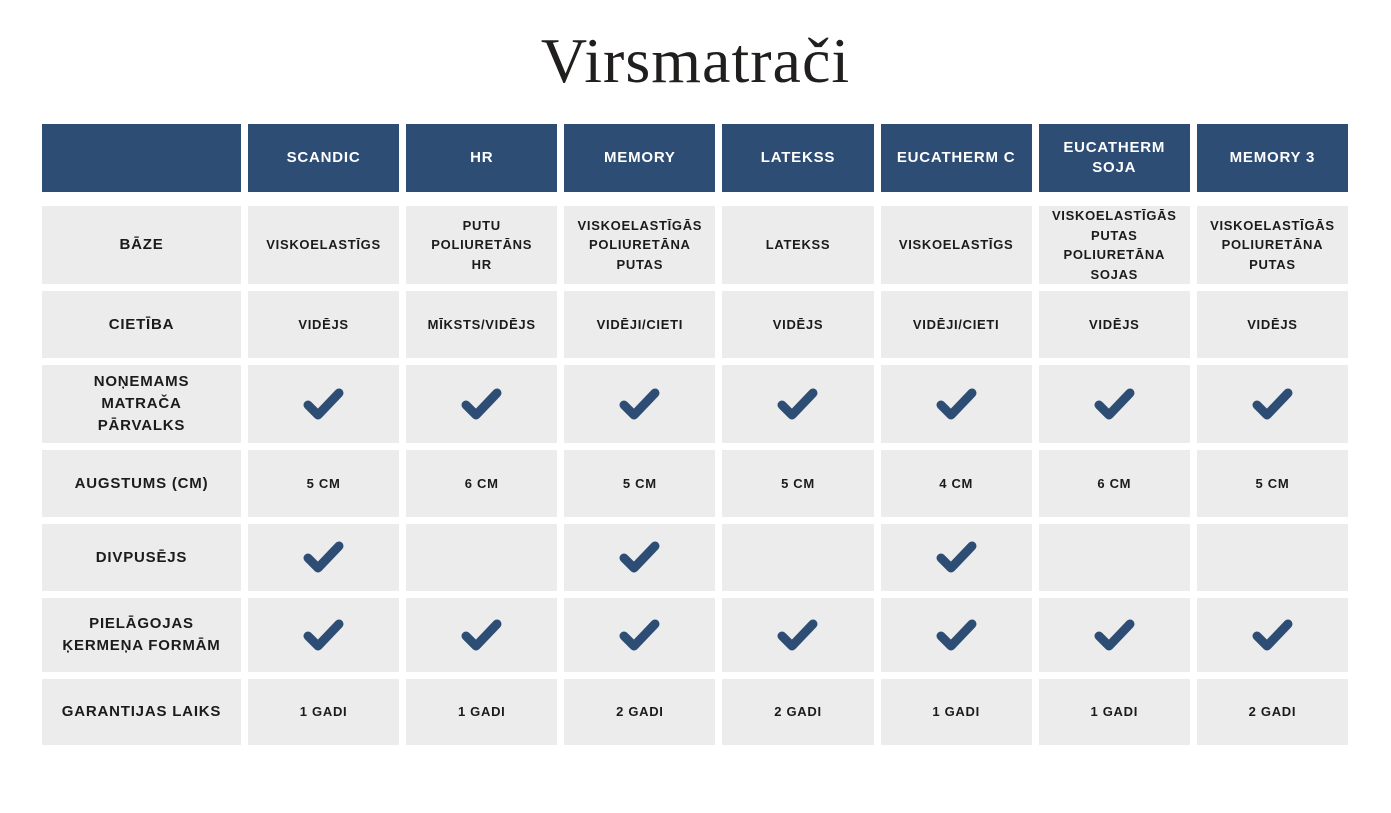 The width and height of the screenshot is (1391, 813). I want to click on row-label-ciet-ba: CIETĪBA, so click(141, 324).